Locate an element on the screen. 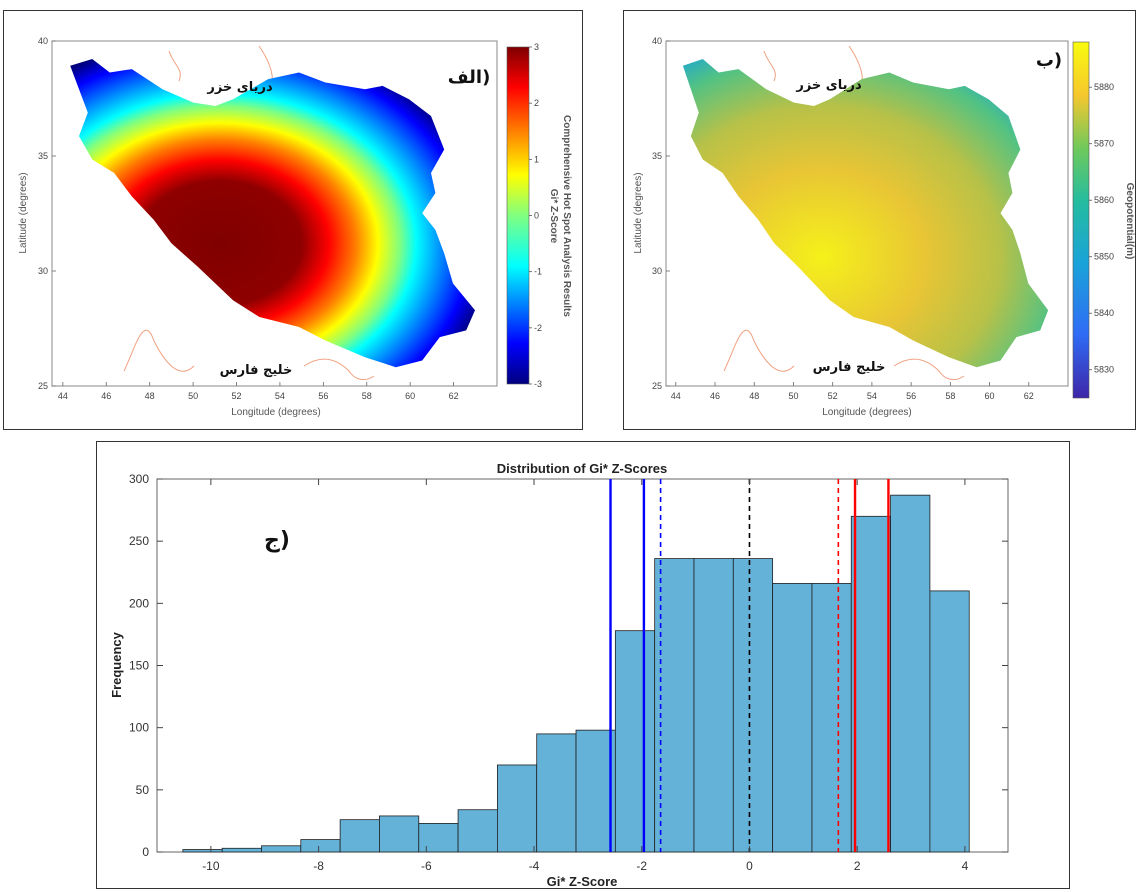  colorbar-subtitle: Gi* Z-Score is located at coordinates (553, 216).